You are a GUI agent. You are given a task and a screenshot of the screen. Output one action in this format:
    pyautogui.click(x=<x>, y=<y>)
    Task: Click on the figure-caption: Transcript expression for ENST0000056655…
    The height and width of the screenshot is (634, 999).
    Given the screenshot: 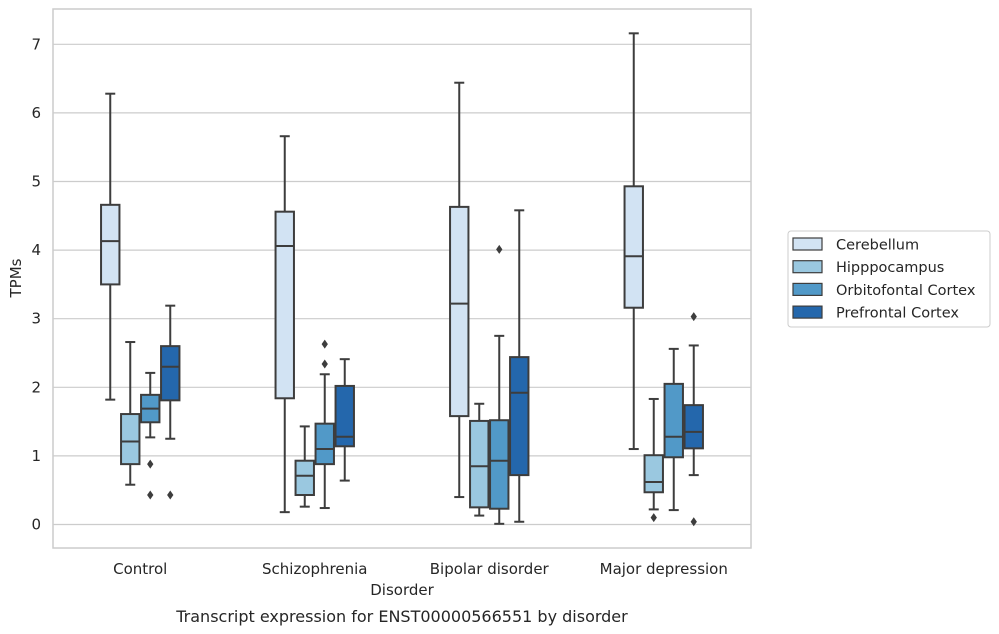 What is the action you would take?
    pyautogui.click(x=401, y=616)
    